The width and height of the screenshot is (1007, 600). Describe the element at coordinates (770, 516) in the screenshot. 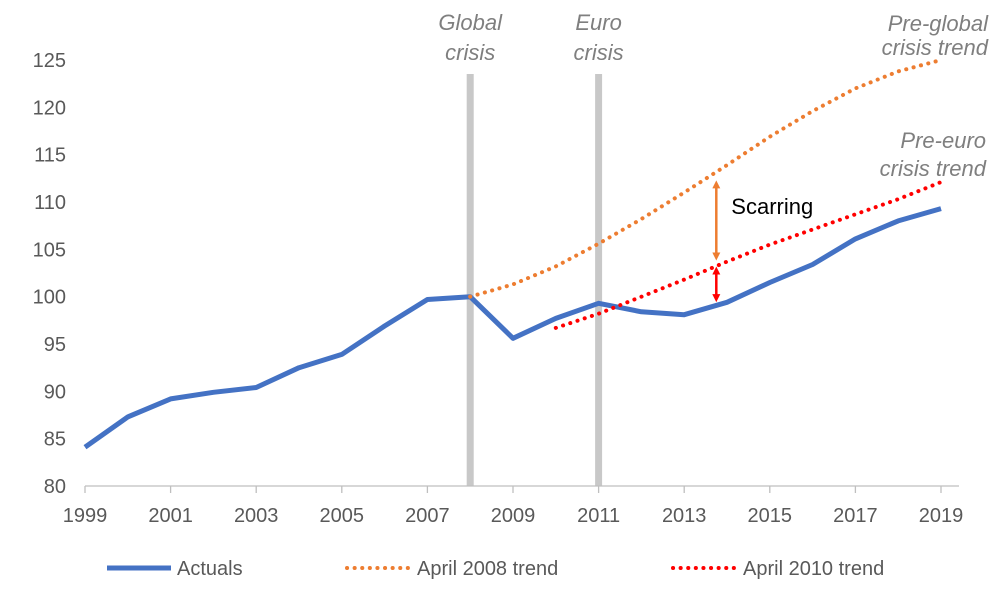

I see `x-tick-label-2015: 2015` at that location.